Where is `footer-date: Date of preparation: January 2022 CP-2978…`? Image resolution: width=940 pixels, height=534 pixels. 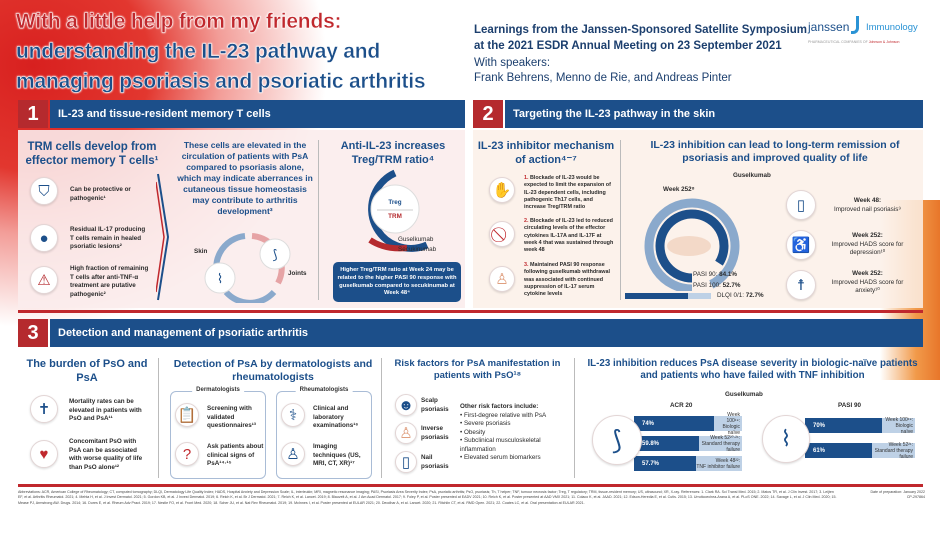 footer-date: Date of preparation: January 2022 CP-2978… is located at coordinates (897, 495).